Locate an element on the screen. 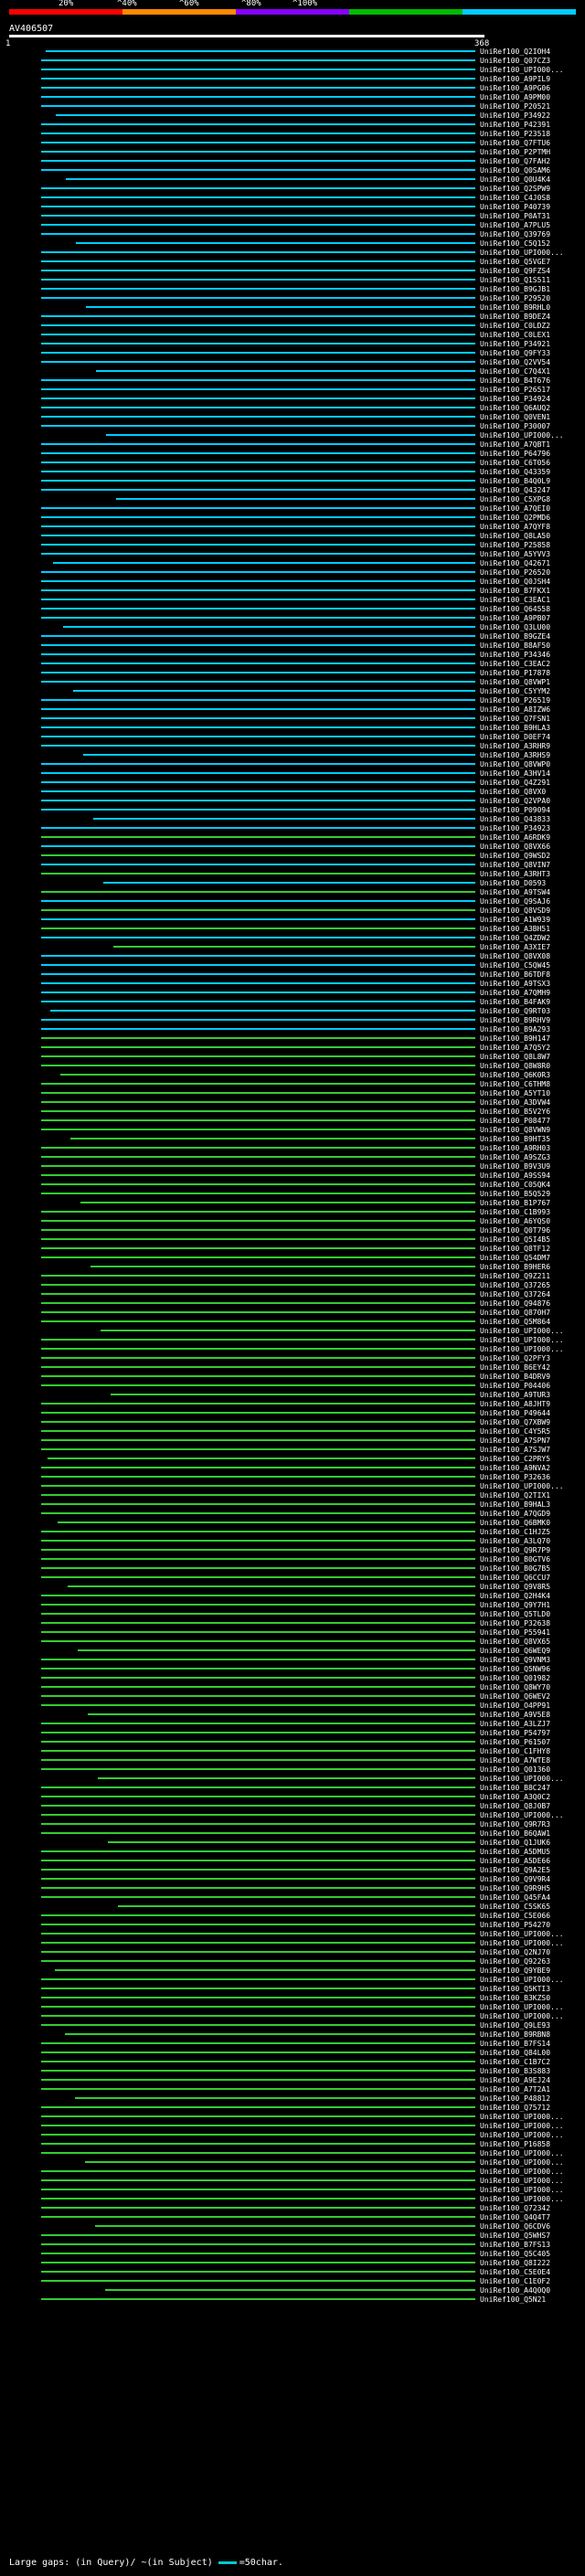 Image resolution: width=585 pixels, height=2576 pixels. alignment-row: UniRef100_Q8VX0 is located at coordinates (294, 792).